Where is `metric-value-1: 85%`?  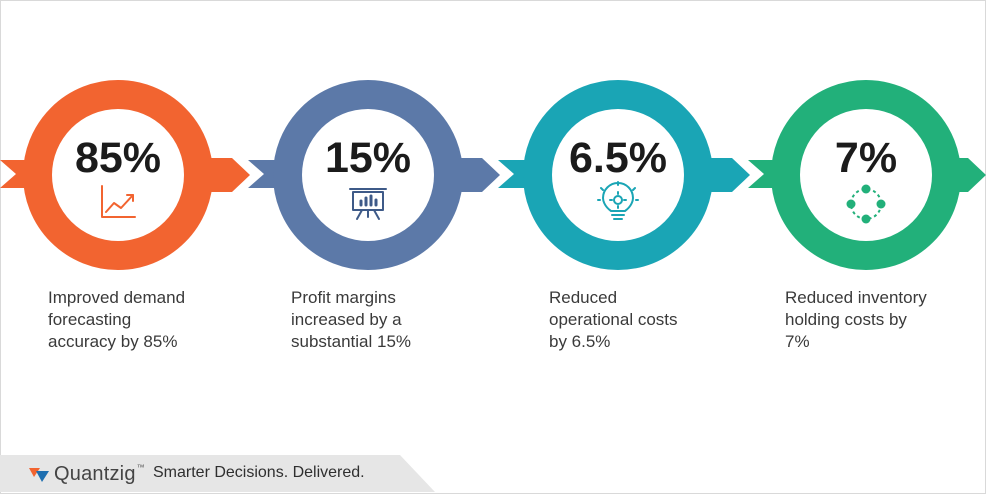
metric-value-1: 85% is located at coordinates (118, 158).